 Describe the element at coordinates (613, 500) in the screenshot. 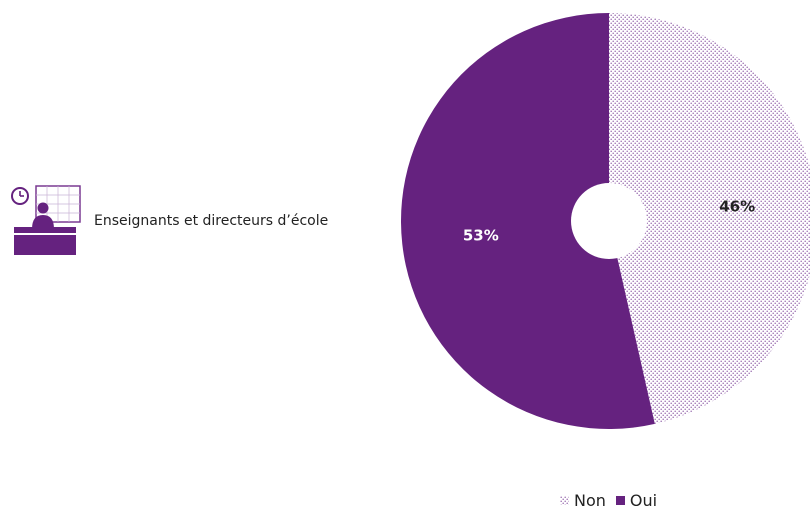

I see `legend: Non Oui` at that location.